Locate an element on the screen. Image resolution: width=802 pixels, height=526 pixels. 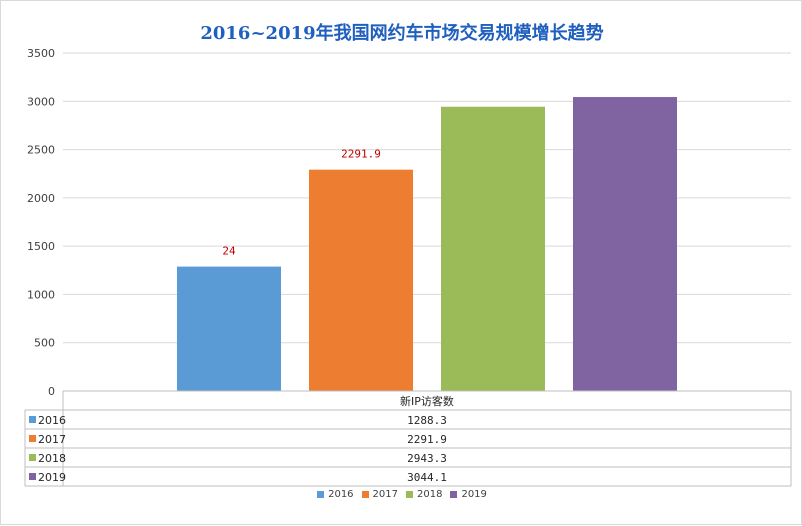
table-series-name: 2019 is located at coordinates (52, 477).